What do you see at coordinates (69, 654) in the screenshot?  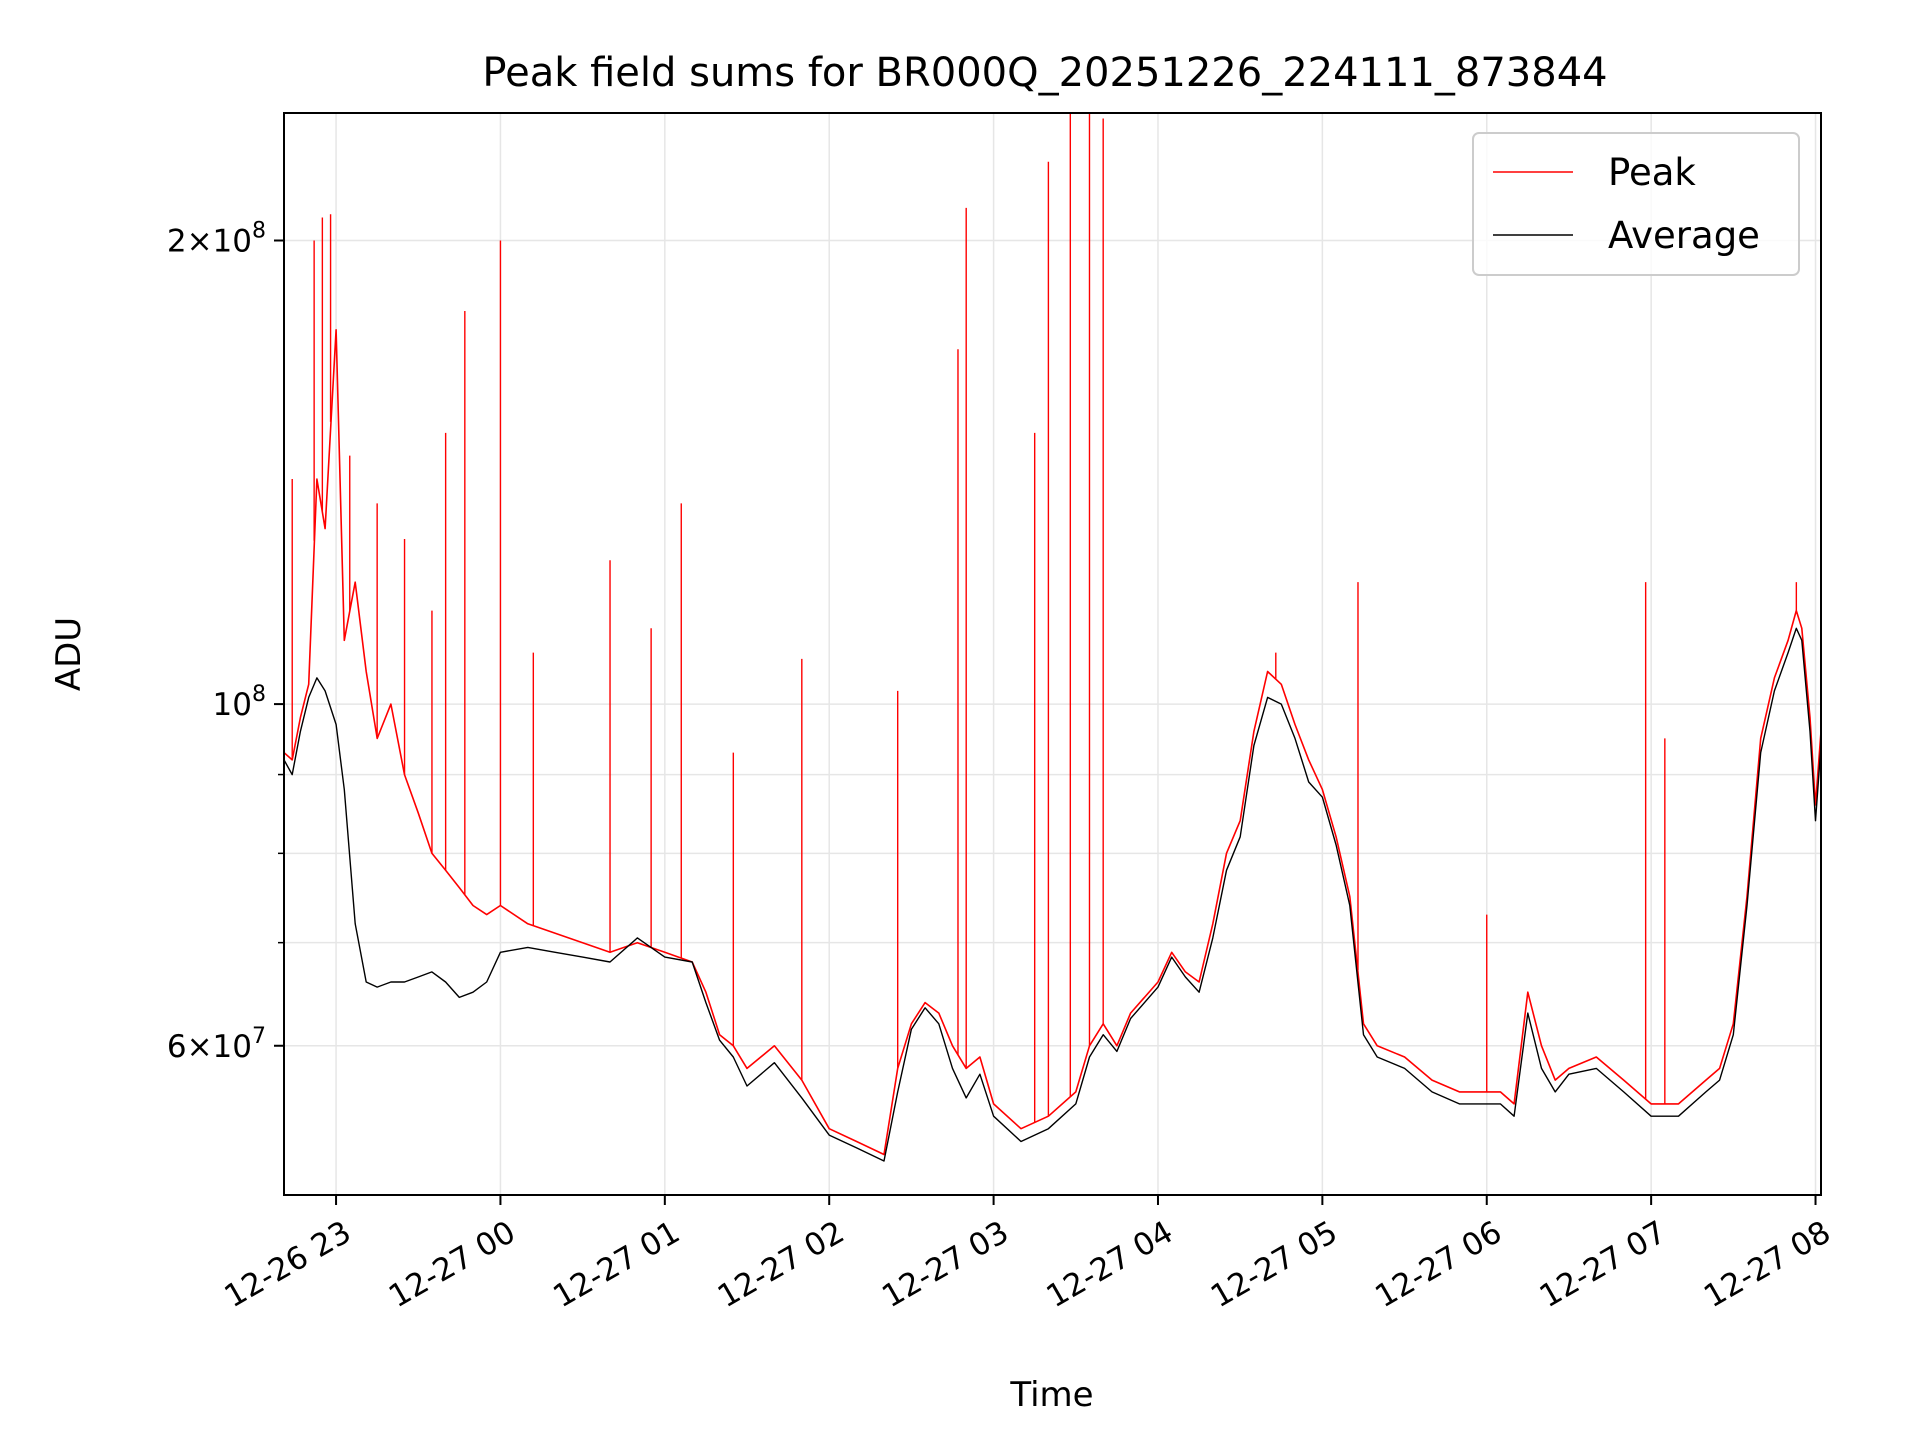 I see `y-axis-label: ADU` at bounding box center [69, 654].